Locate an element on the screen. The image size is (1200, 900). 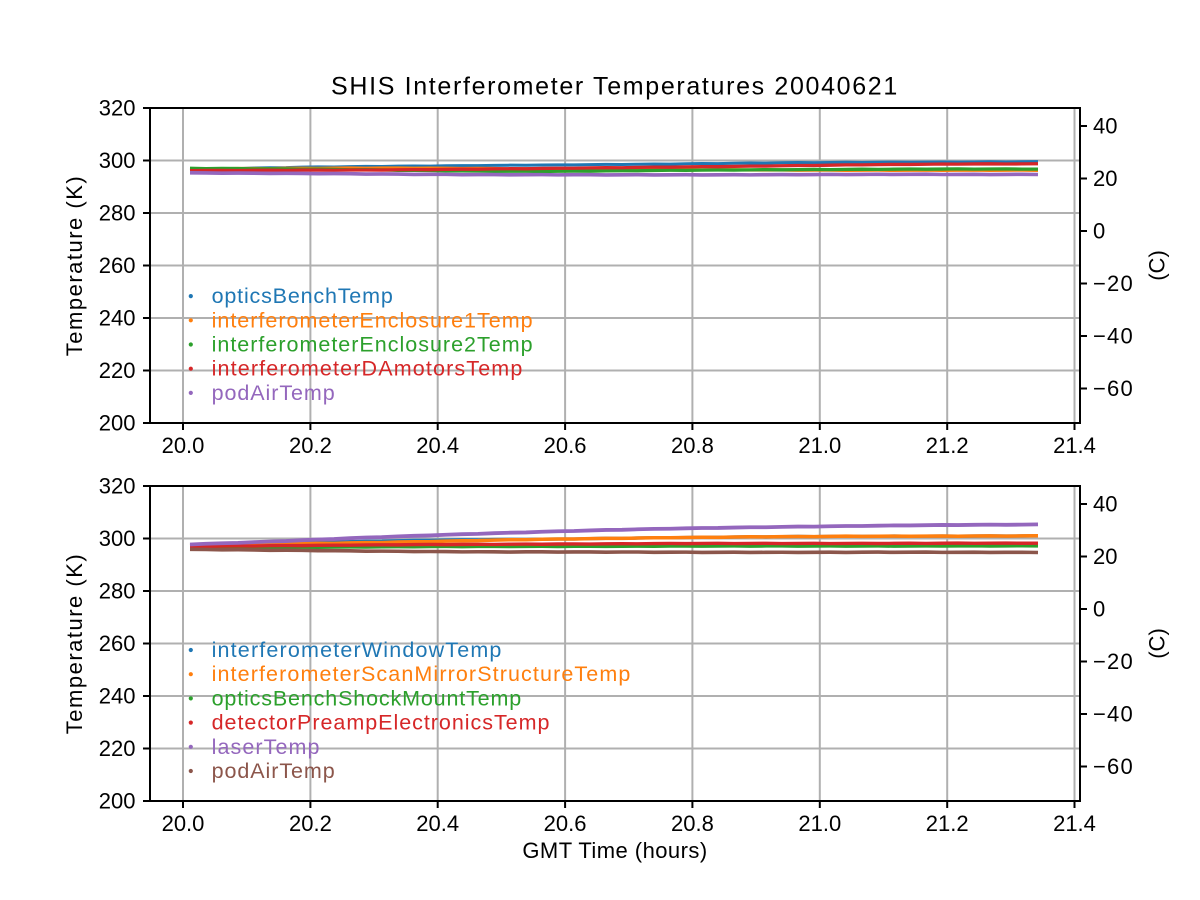
svg-text: interferometerWindowTemp is located at coordinates (357, 650).